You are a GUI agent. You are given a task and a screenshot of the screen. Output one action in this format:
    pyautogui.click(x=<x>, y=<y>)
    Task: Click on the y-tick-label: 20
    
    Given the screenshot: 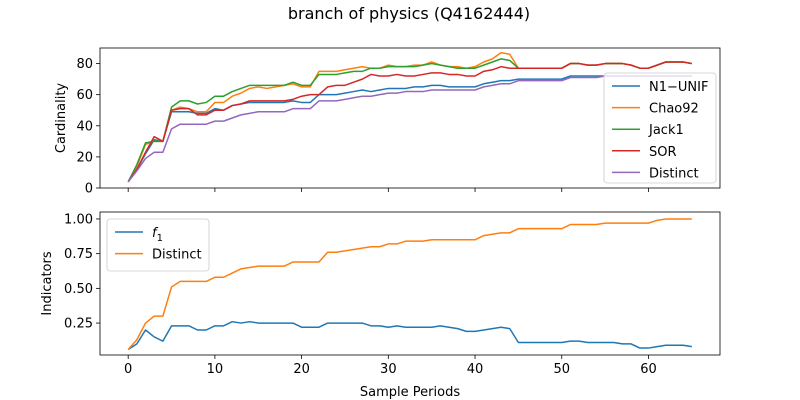 What is the action you would take?
    pyautogui.click(x=84, y=157)
    